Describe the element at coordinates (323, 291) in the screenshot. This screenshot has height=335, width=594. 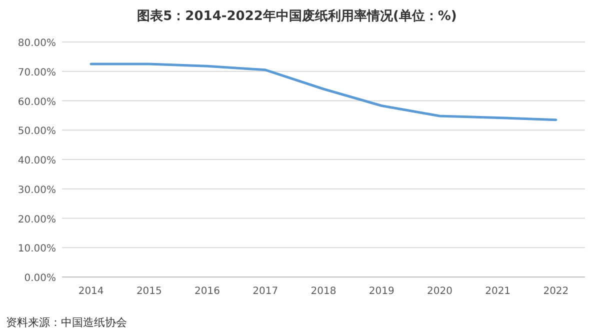
I see `x-tick-label: 2018` at that location.